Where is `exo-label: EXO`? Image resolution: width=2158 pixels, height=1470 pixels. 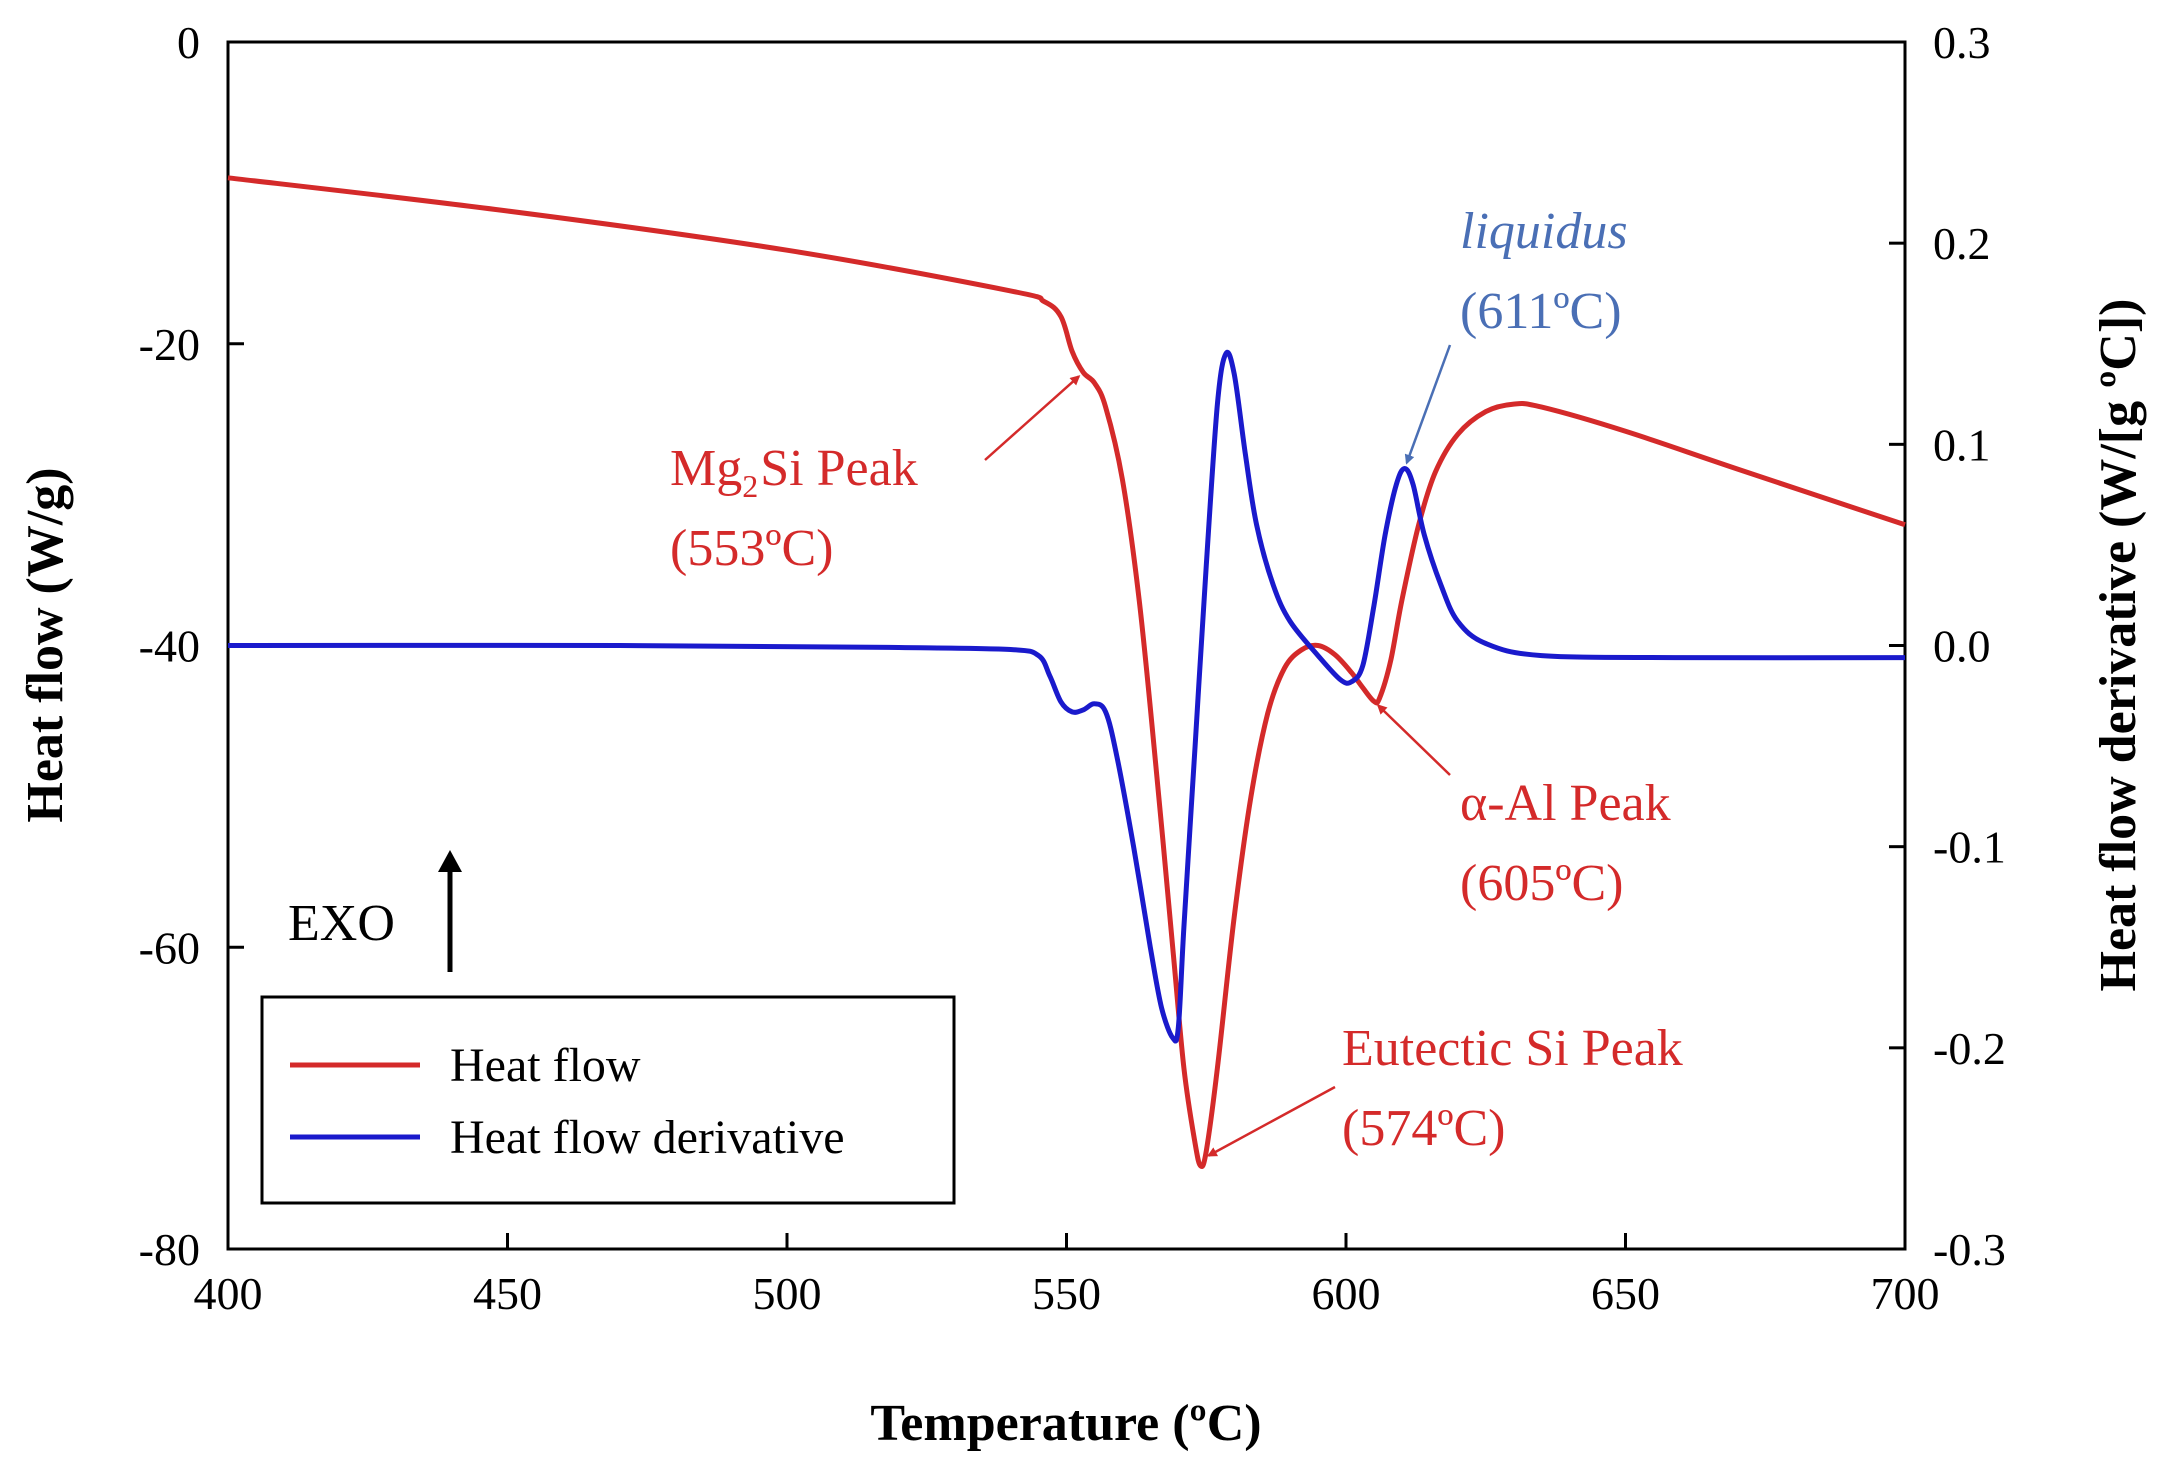 exo-label: EXO is located at coordinates (341, 923).